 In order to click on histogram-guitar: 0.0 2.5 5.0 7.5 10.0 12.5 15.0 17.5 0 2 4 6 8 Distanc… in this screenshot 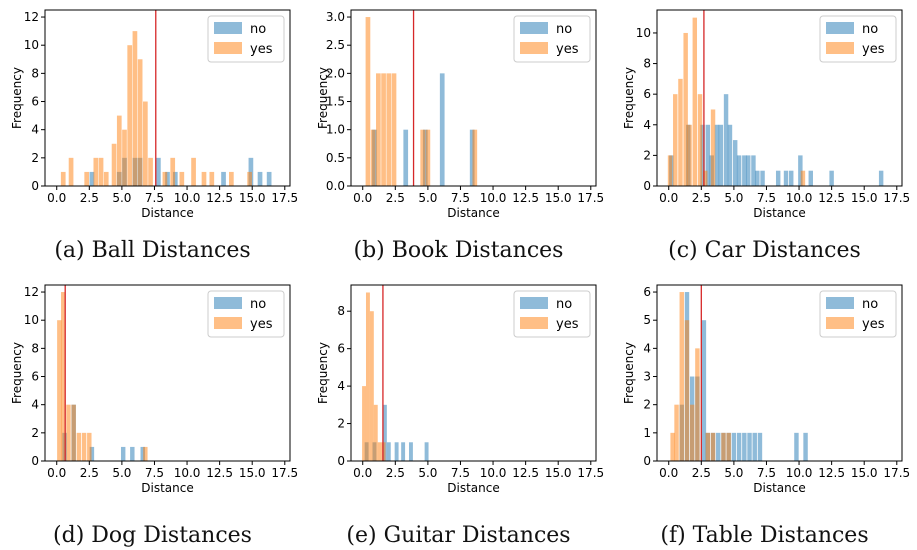, I will do `click(460, 389)`.